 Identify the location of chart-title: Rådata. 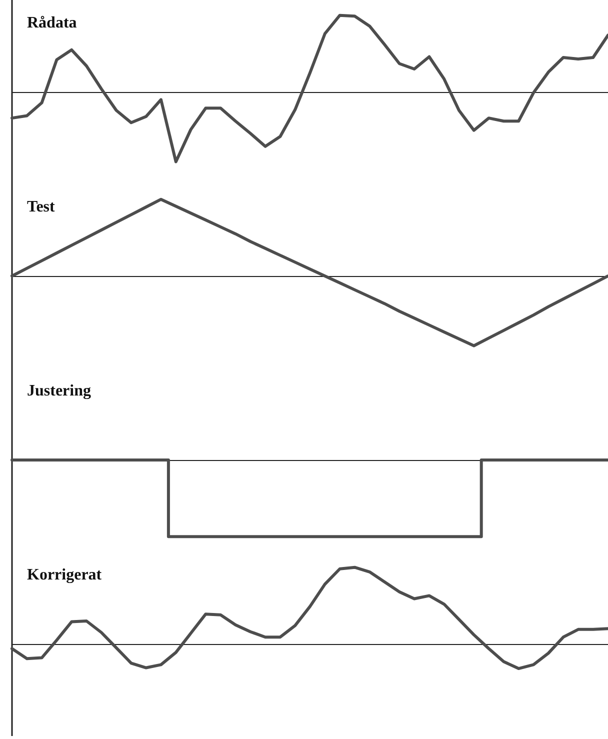
(52, 23).